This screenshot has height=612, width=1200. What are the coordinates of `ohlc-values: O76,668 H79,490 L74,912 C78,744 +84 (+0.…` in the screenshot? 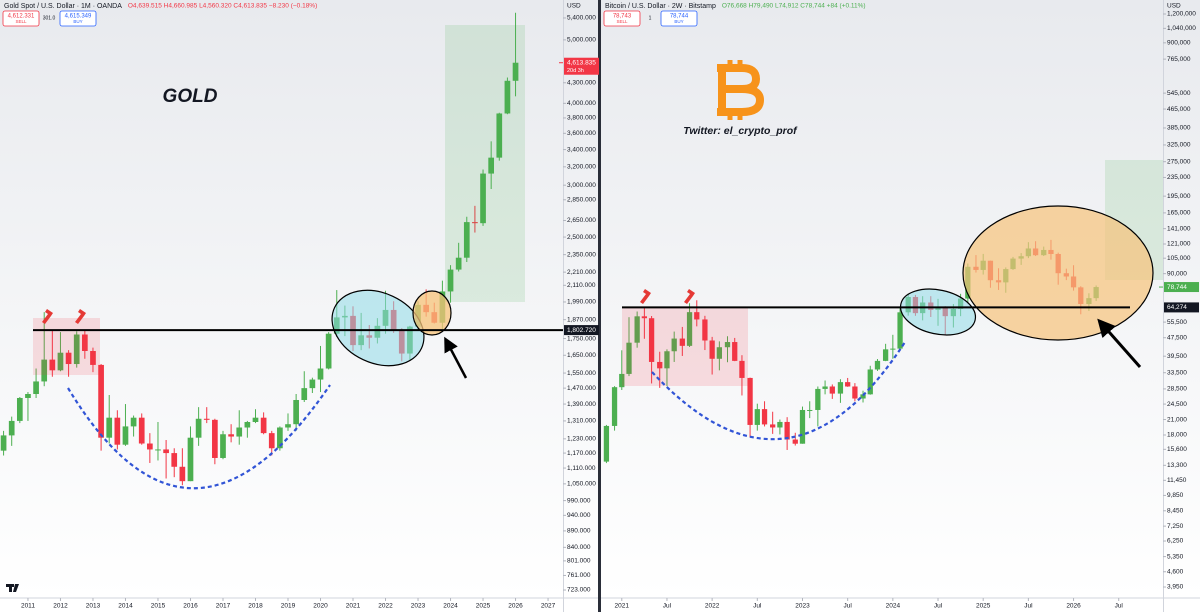 It's located at (794, 6).